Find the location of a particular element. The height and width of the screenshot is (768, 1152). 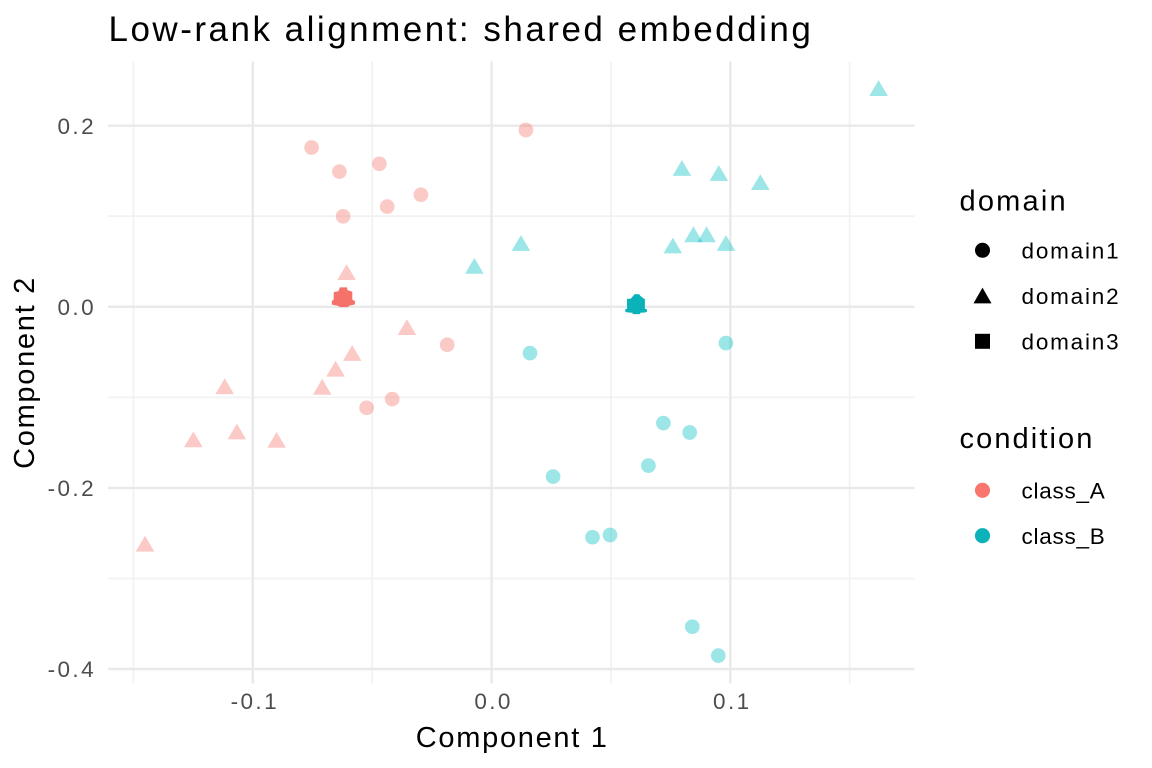

svg-text: class_B is located at coordinates (1064, 536).